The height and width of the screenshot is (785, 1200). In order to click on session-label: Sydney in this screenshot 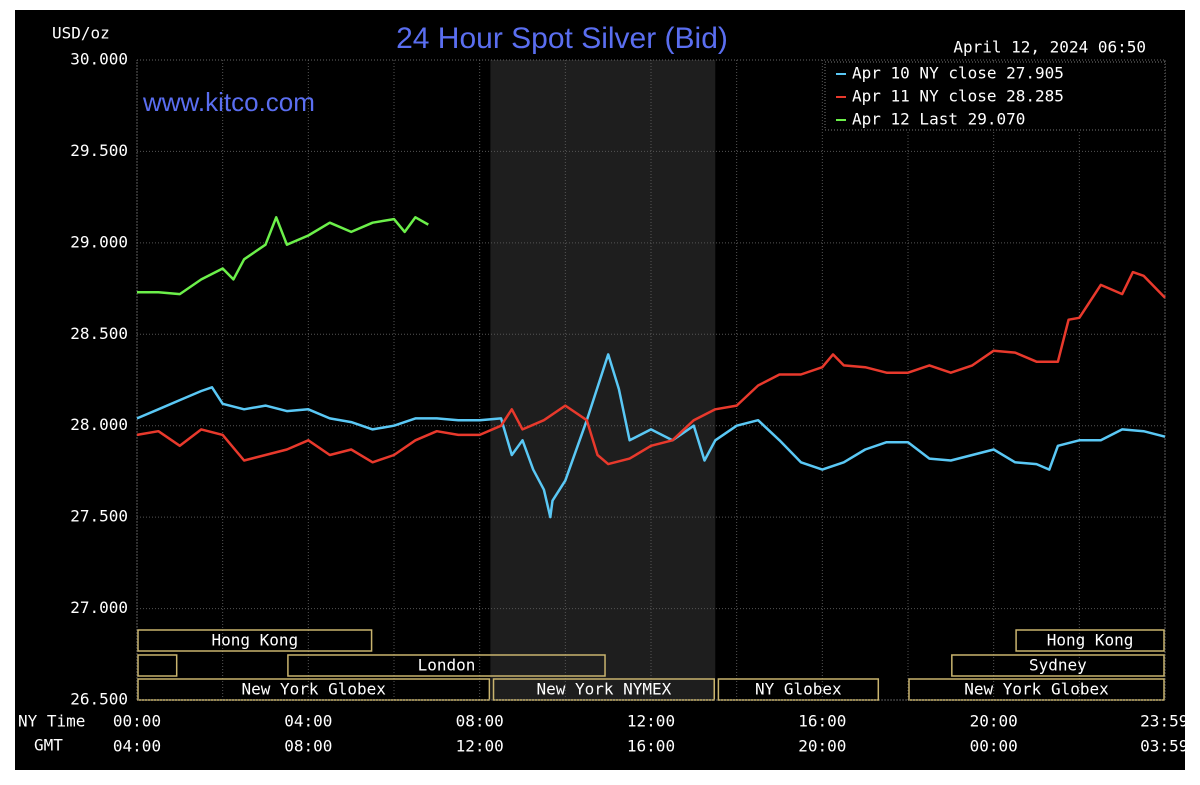, I will do `click(1058, 665)`.